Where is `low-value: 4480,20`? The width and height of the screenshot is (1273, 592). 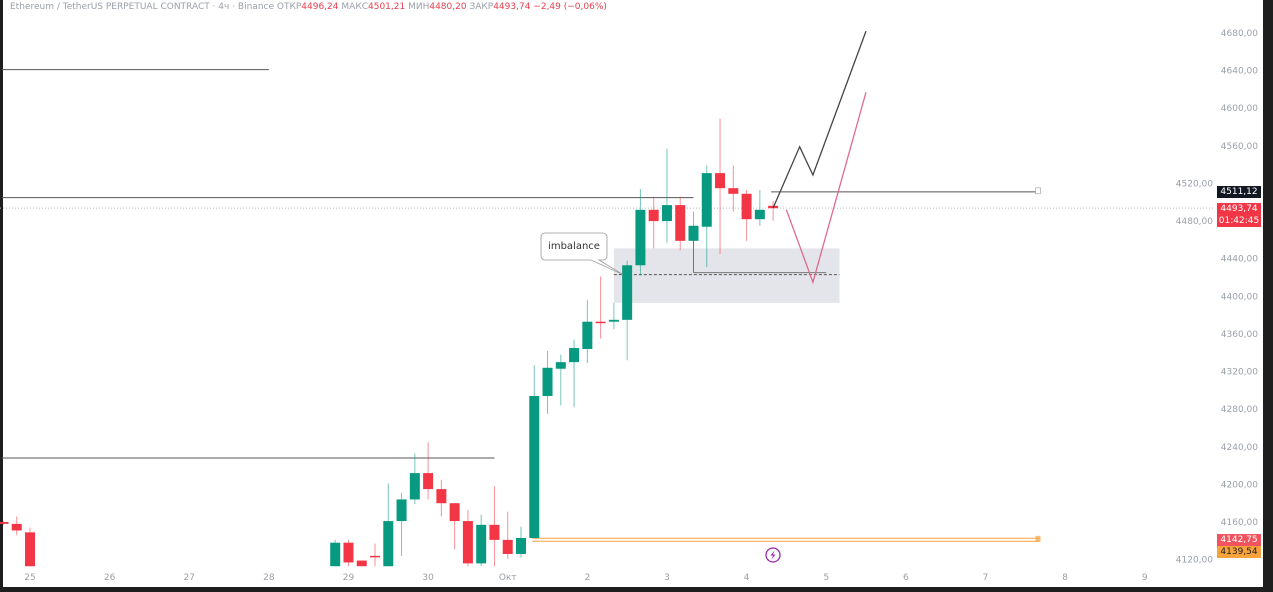 low-value: 4480,20 is located at coordinates (448, 7).